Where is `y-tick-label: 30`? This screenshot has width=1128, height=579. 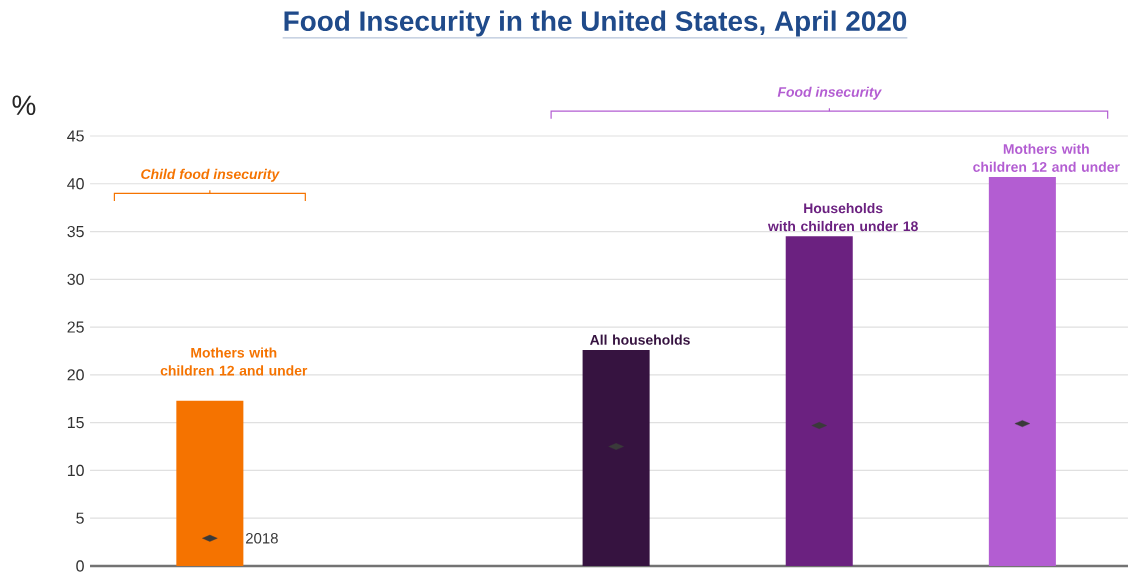
y-tick-label: 30 is located at coordinates (75, 279).